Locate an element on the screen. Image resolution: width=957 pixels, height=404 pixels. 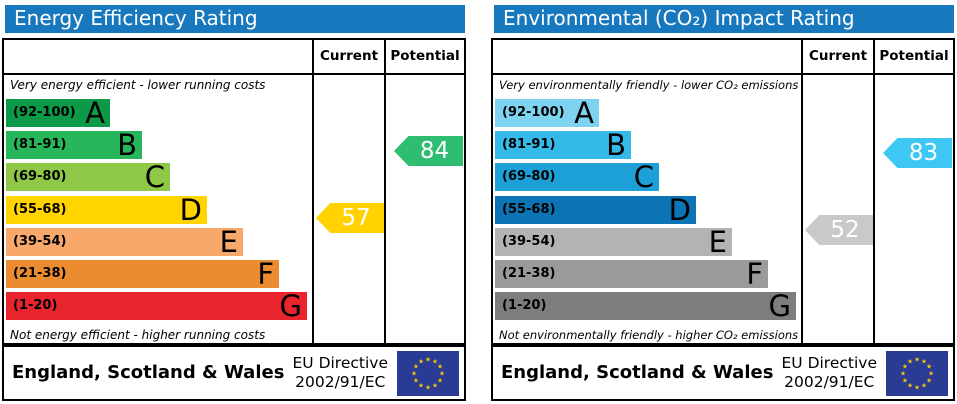
panel-title: Environmental (CO₂) Impact Rating is located at coordinates (724, 19).